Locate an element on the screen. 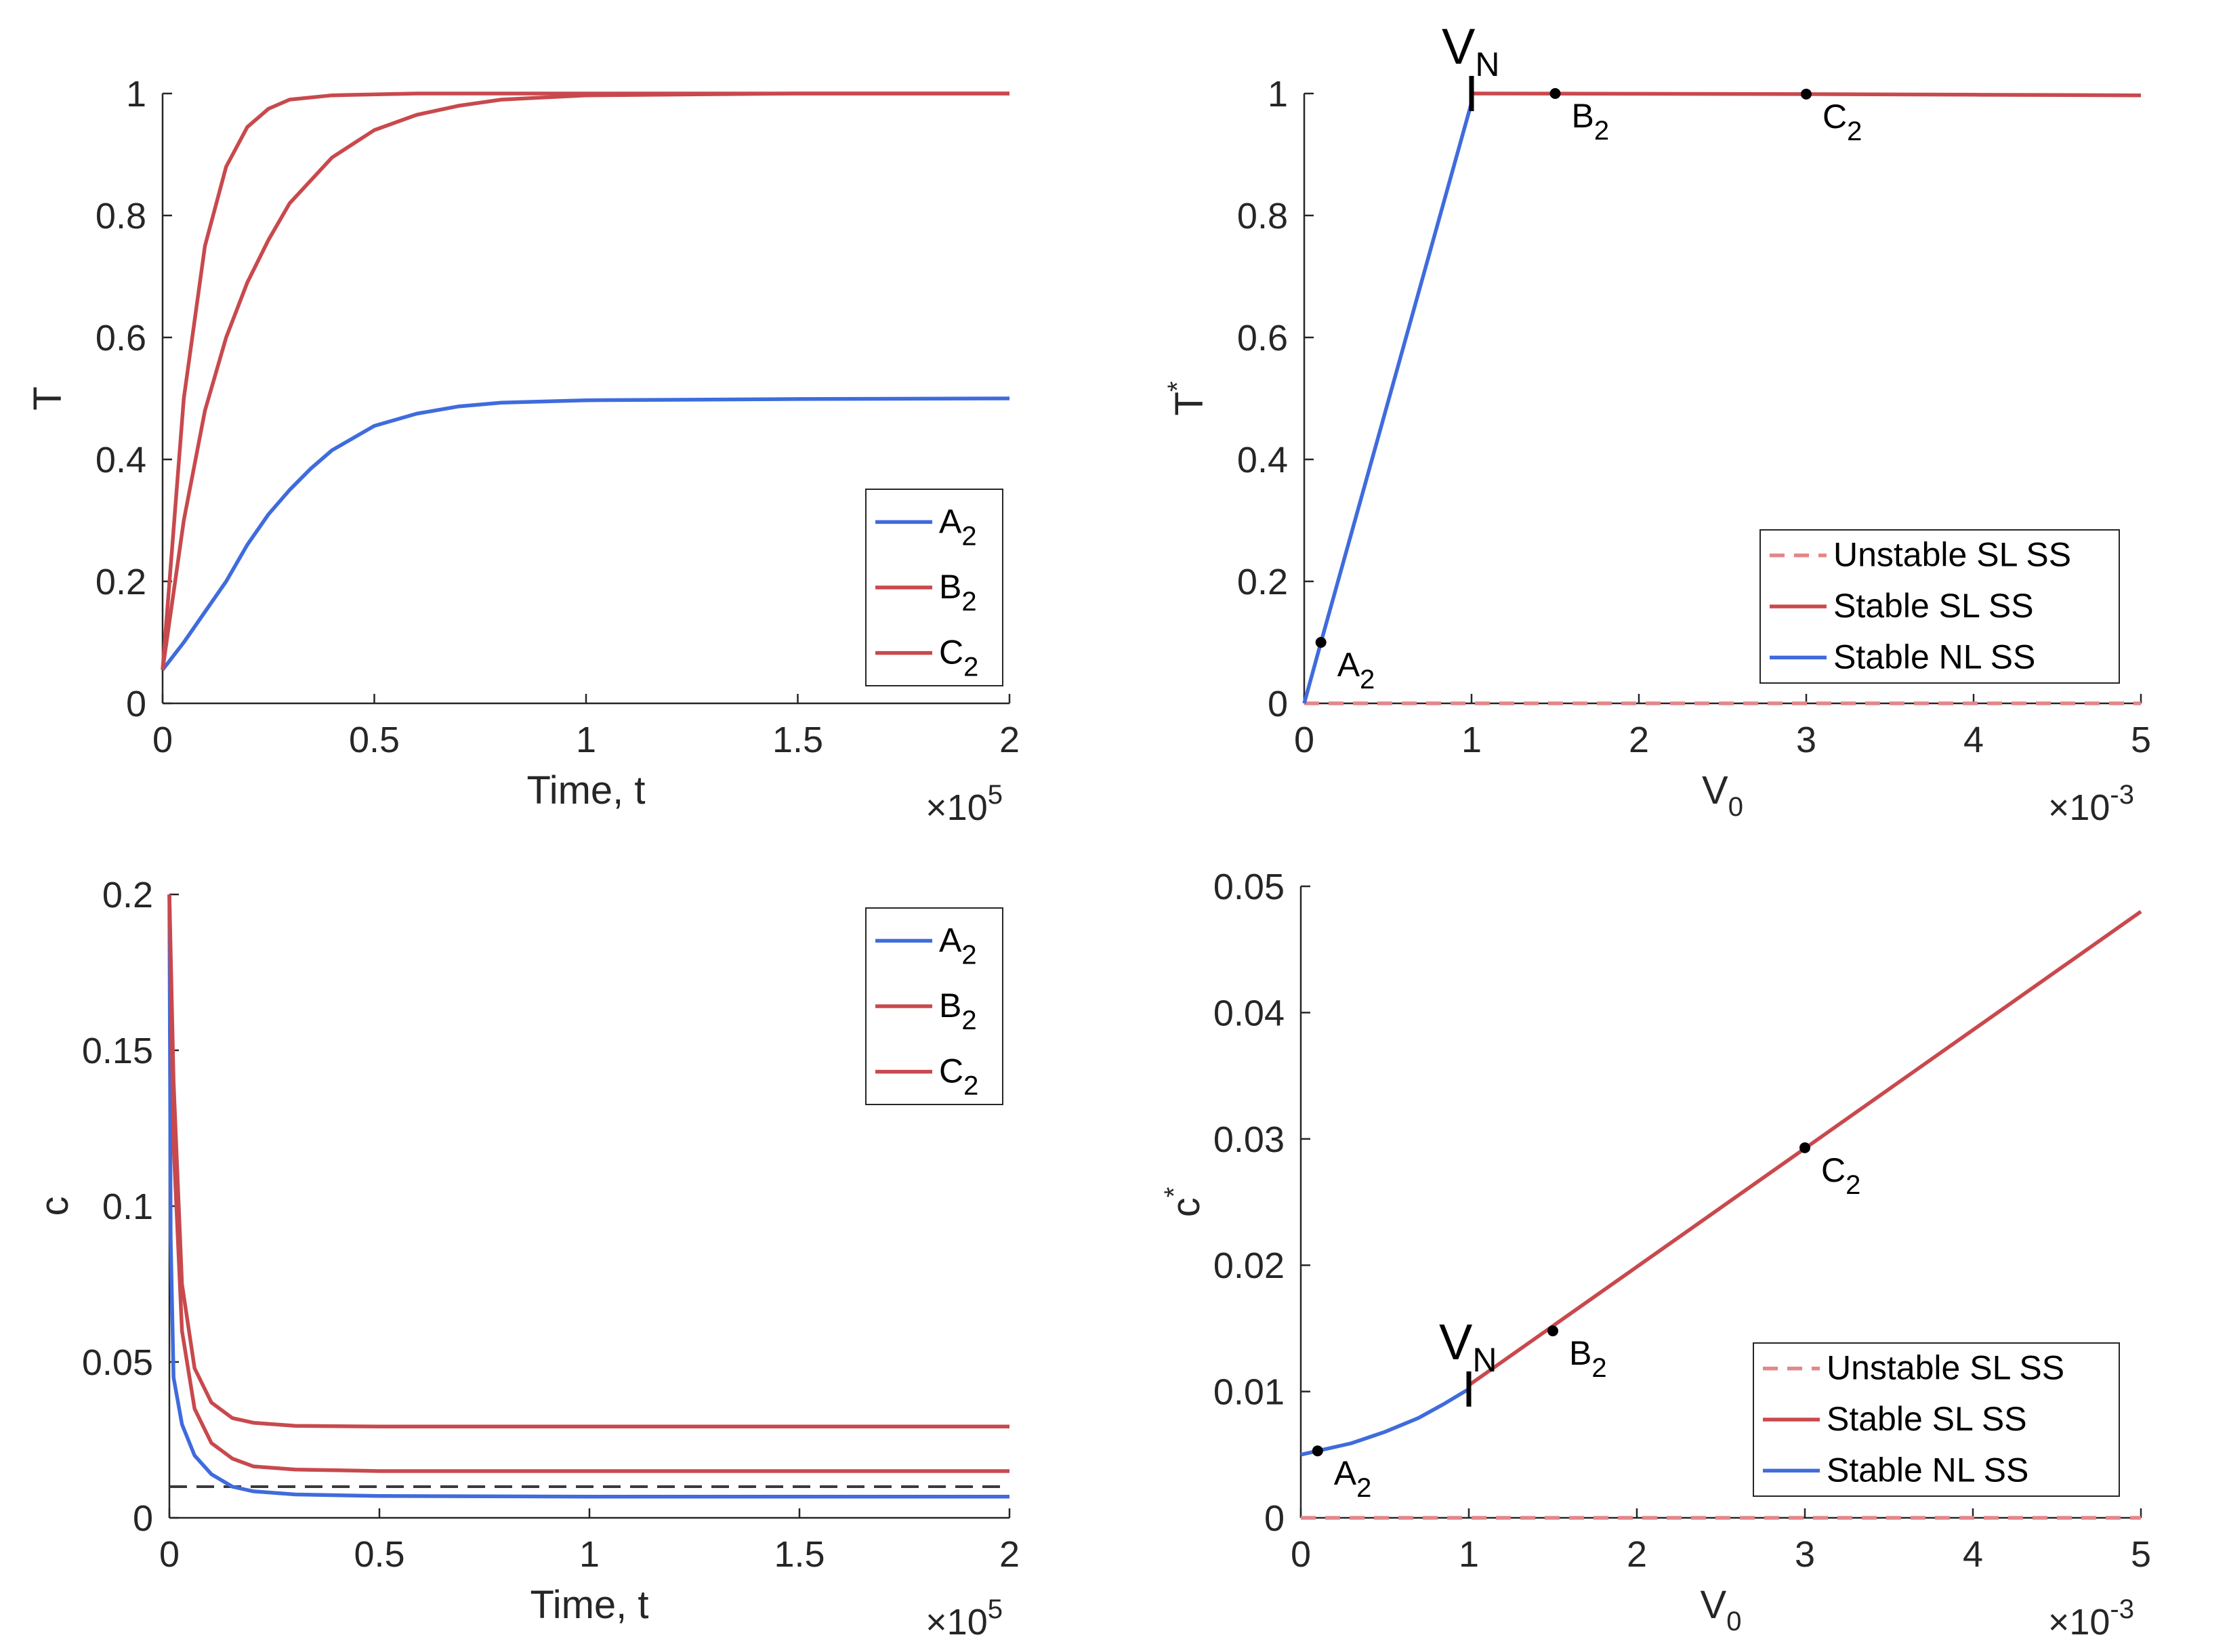 Image resolution: width=2229 pixels, height=1652 pixels. y-axis-label: c* is located at coordinates (1184, 1202).